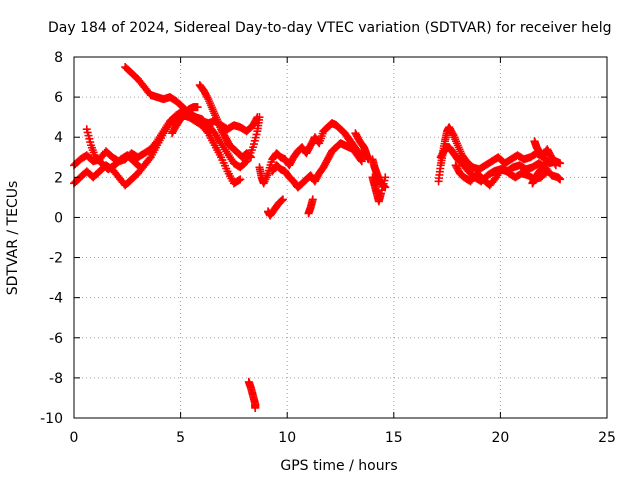 The image size is (640, 480). What do you see at coordinates (56, 259) in the screenshot?
I see `y-tick-label: -2` at bounding box center [56, 259].